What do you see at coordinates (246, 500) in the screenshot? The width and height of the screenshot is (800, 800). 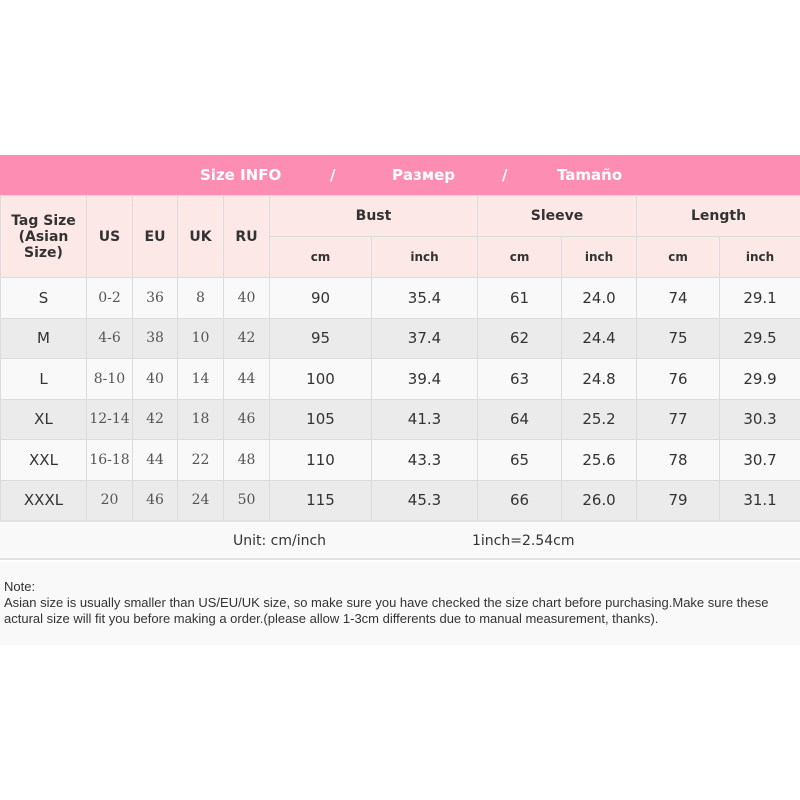 I see `cell-ru: 50` at bounding box center [246, 500].